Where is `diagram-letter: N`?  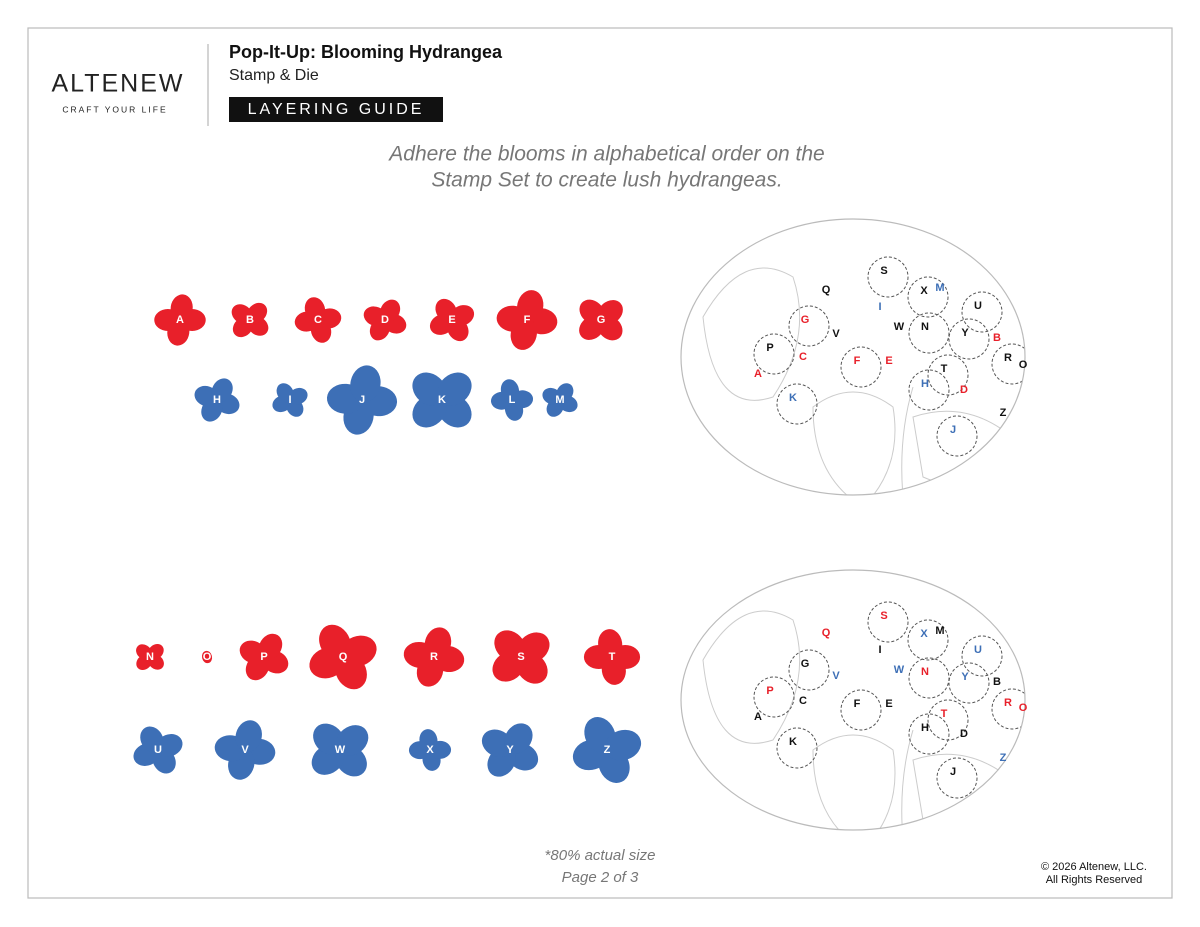
diagram-letter: N is located at coordinates (925, 672).